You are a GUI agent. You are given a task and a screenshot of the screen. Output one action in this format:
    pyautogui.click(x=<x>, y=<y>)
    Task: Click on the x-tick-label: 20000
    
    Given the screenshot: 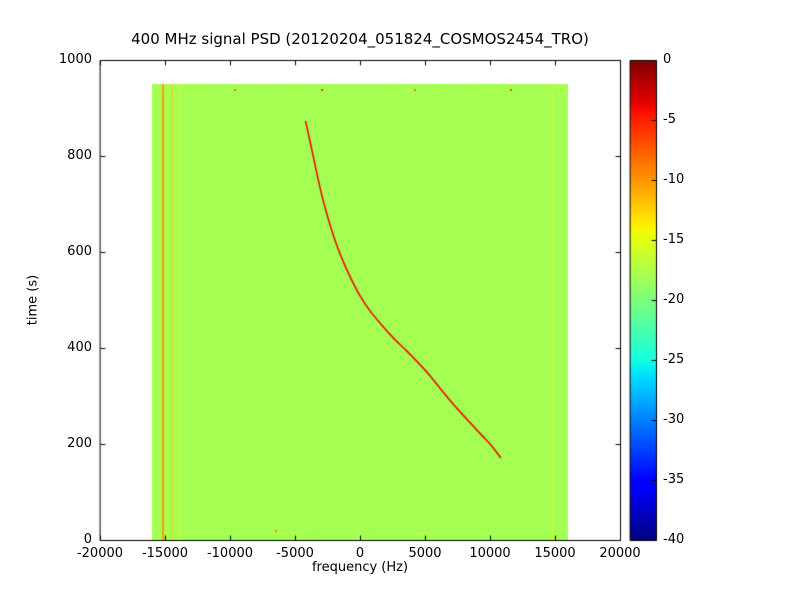 What is the action you would take?
    pyautogui.click(x=620, y=553)
    